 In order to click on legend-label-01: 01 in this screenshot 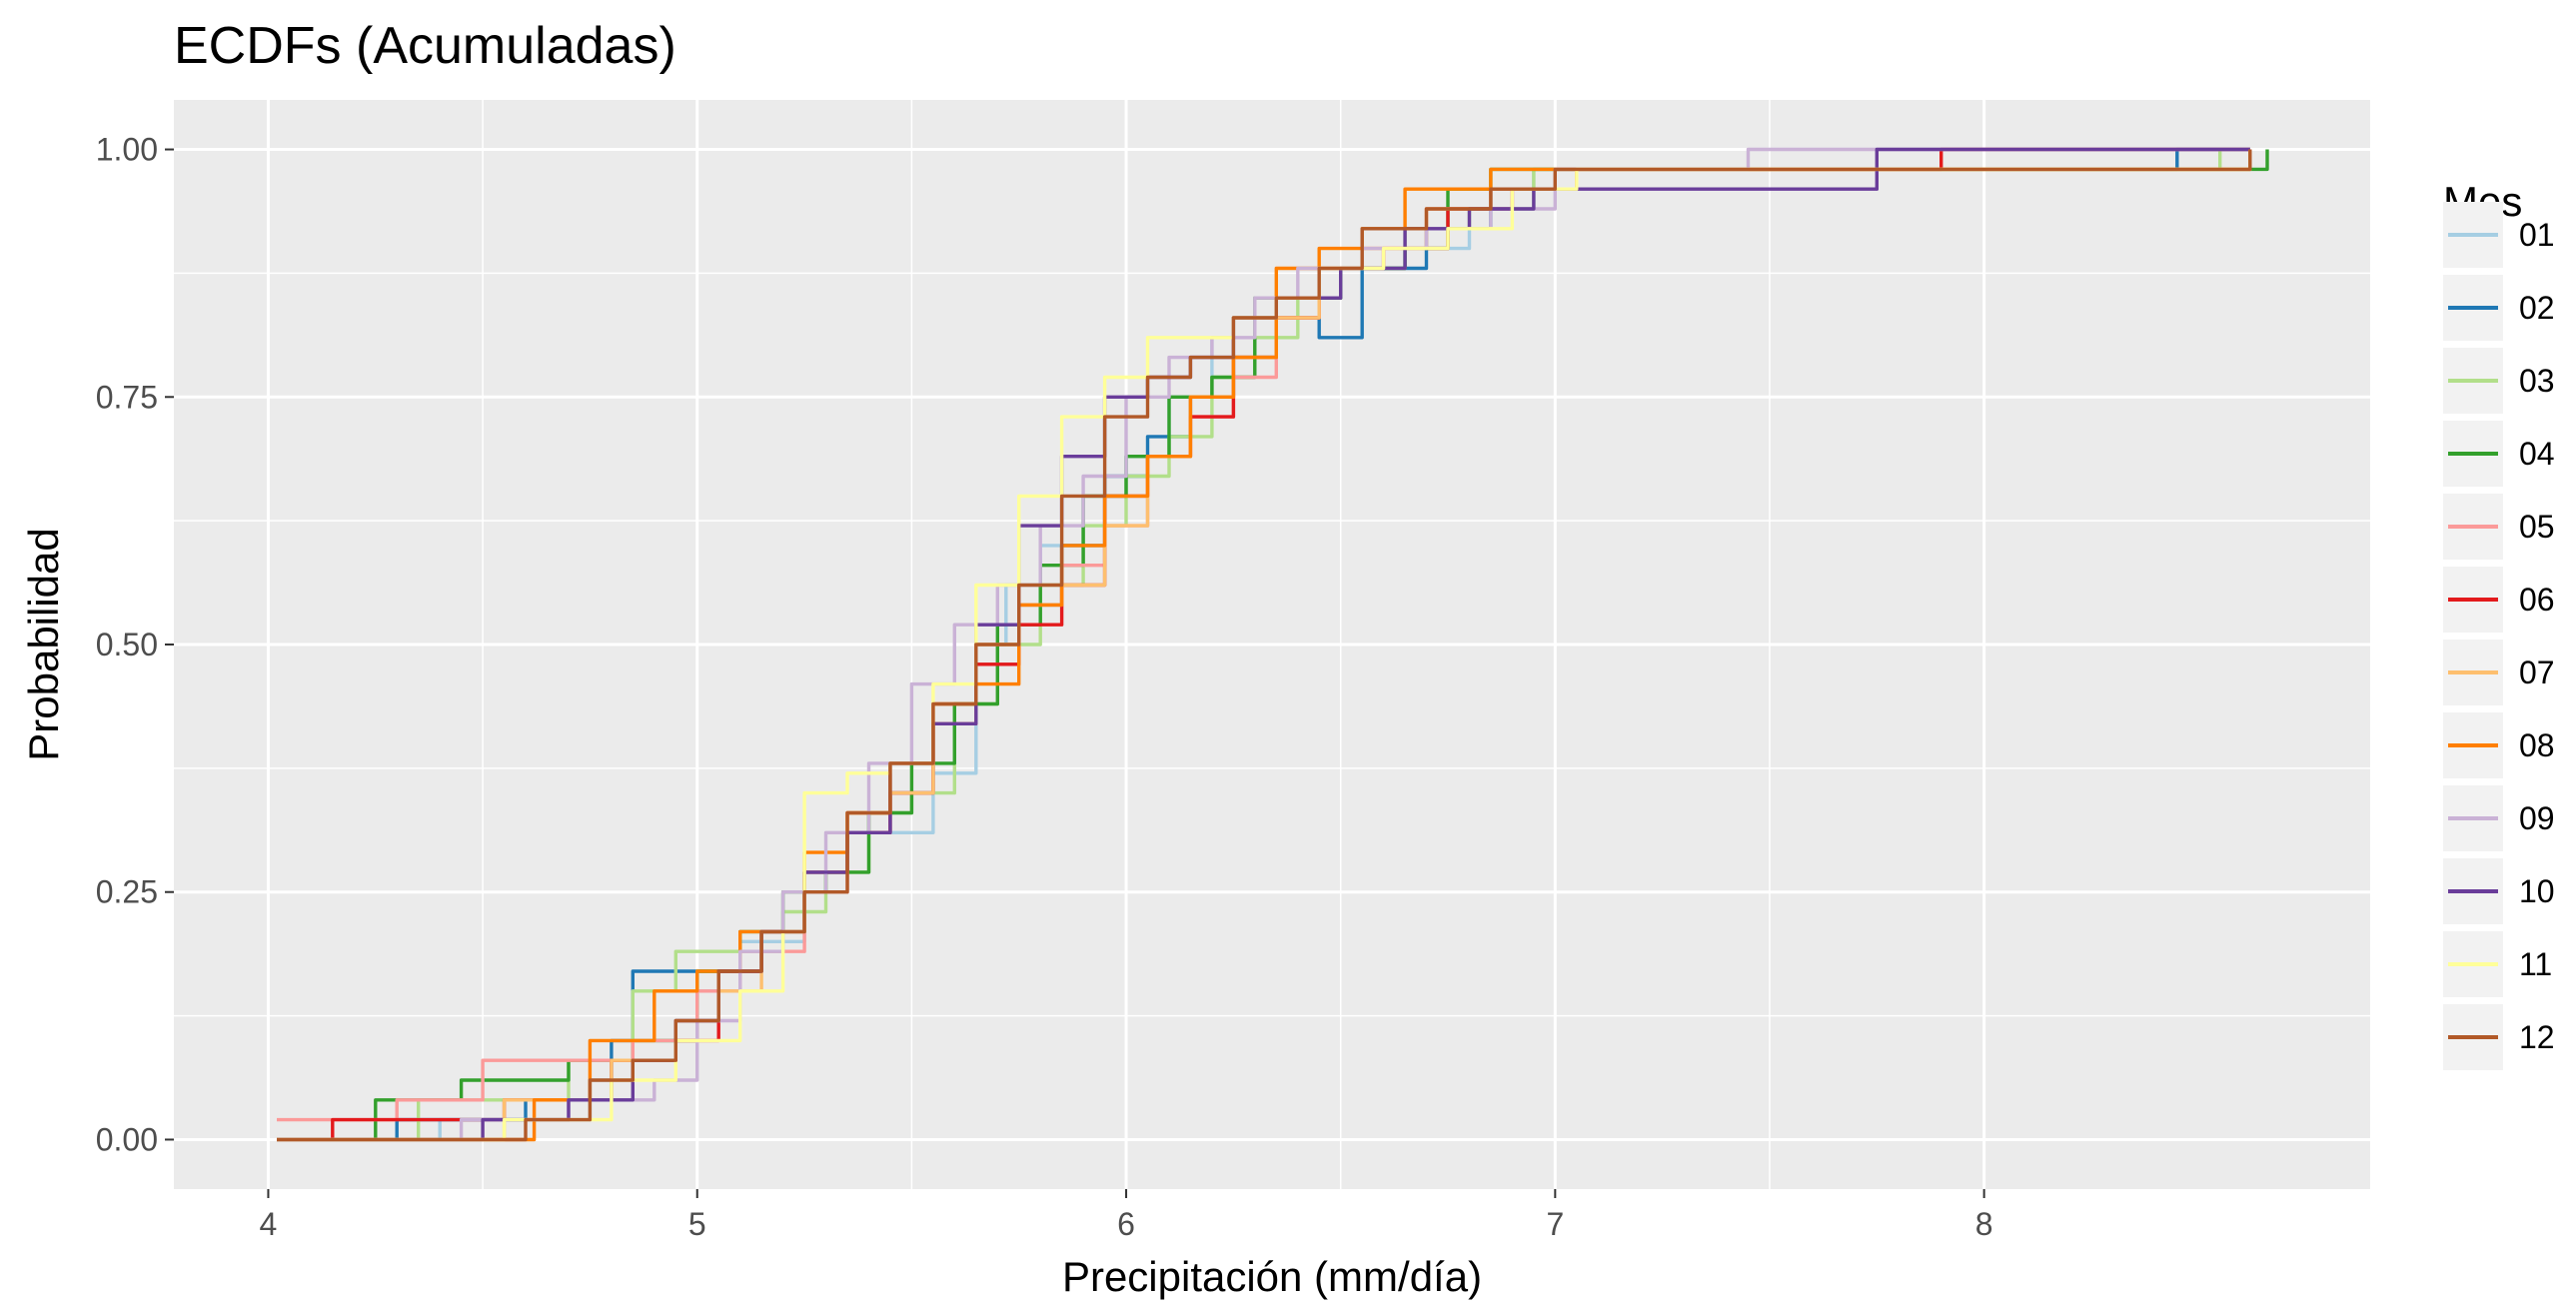, I will do `click(2537, 235)`.